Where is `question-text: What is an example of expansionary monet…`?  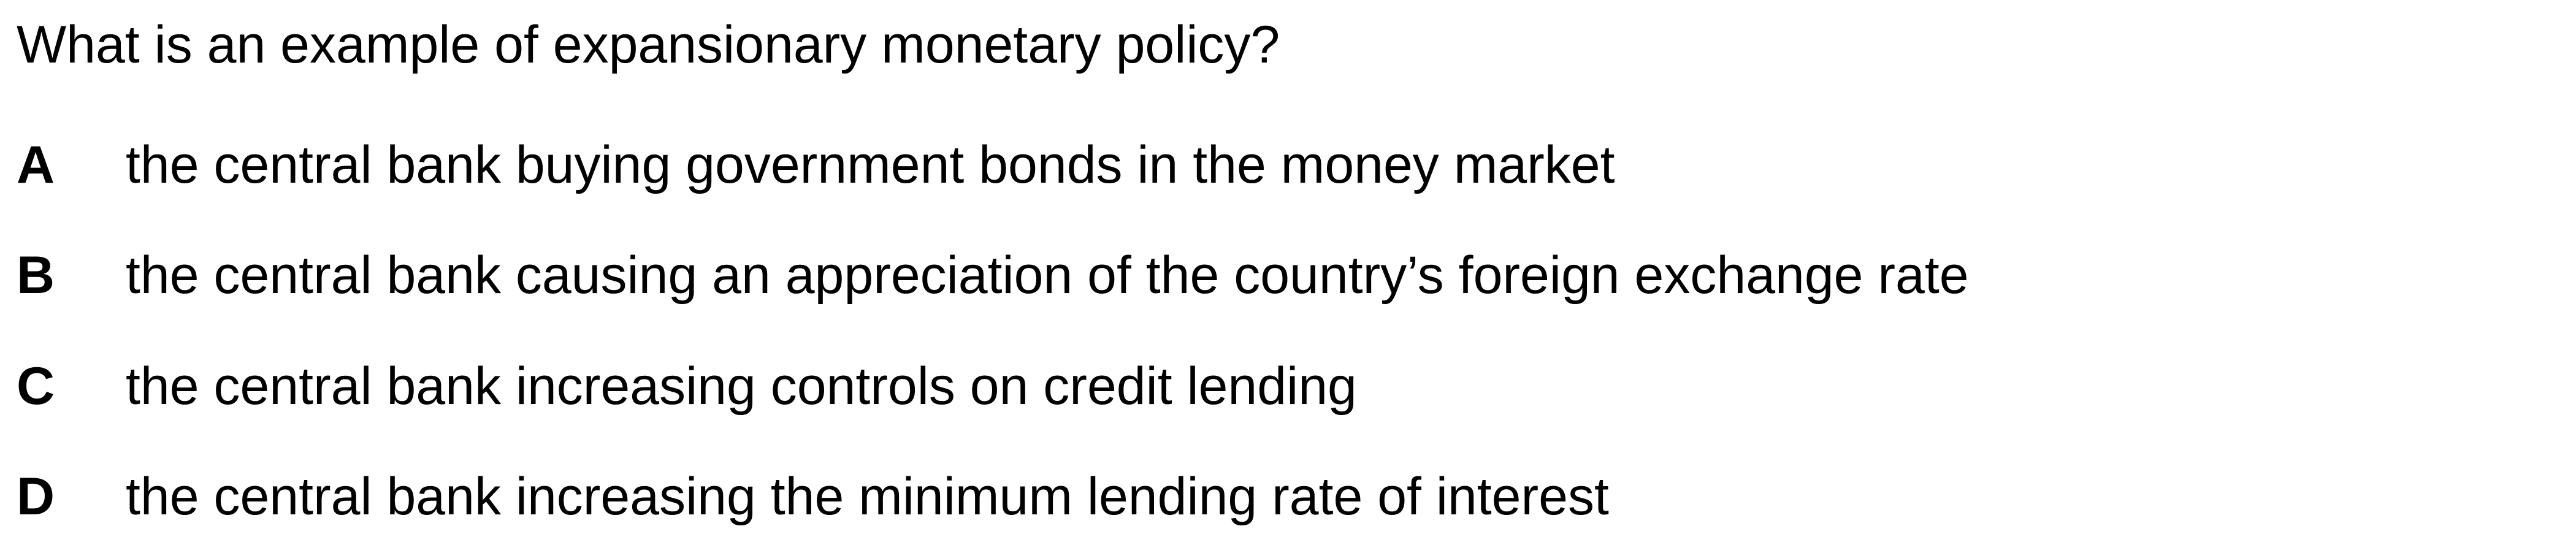
question-text: What is an example of expansionary monet… is located at coordinates (648, 44).